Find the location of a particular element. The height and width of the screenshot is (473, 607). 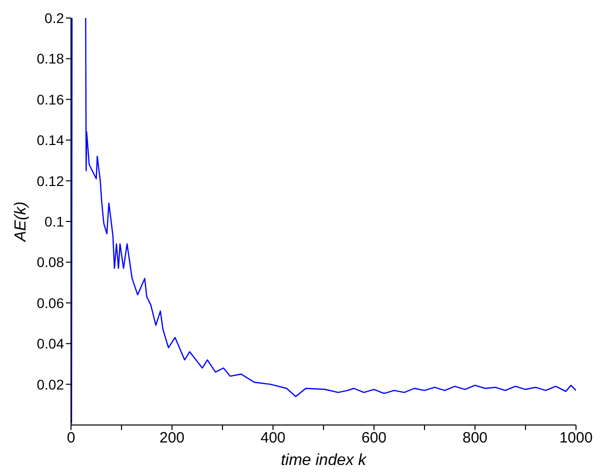

x-axis-title: time index k is located at coordinates (324, 460).